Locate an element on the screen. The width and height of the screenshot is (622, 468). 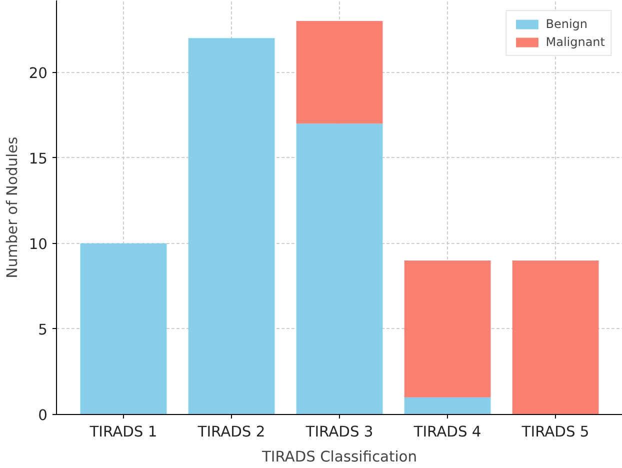
x-tick-label: TIRADS 1 is located at coordinates (123, 432).